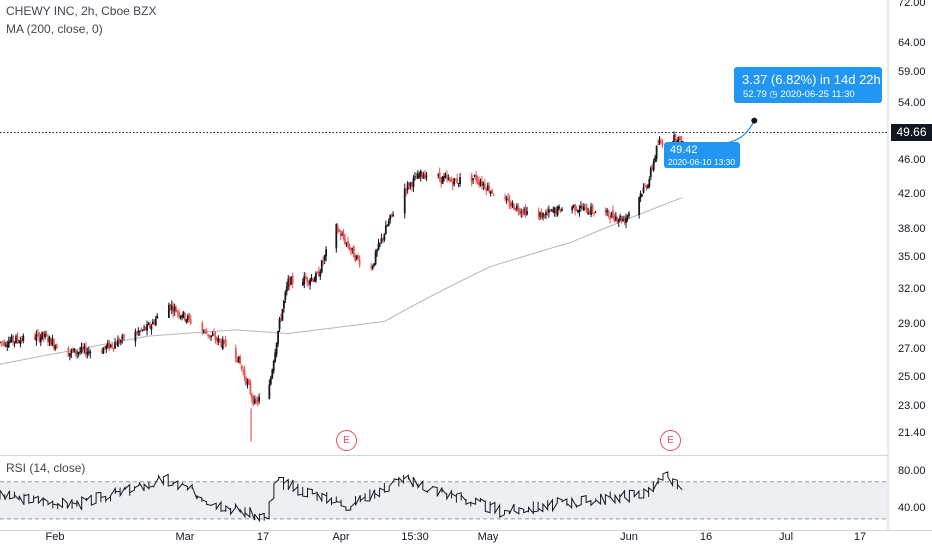 This screenshot has height=550, width=932. What do you see at coordinates (912, 103) in the screenshot?
I see `price-tick: 54.00` at bounding box center [912, 103].